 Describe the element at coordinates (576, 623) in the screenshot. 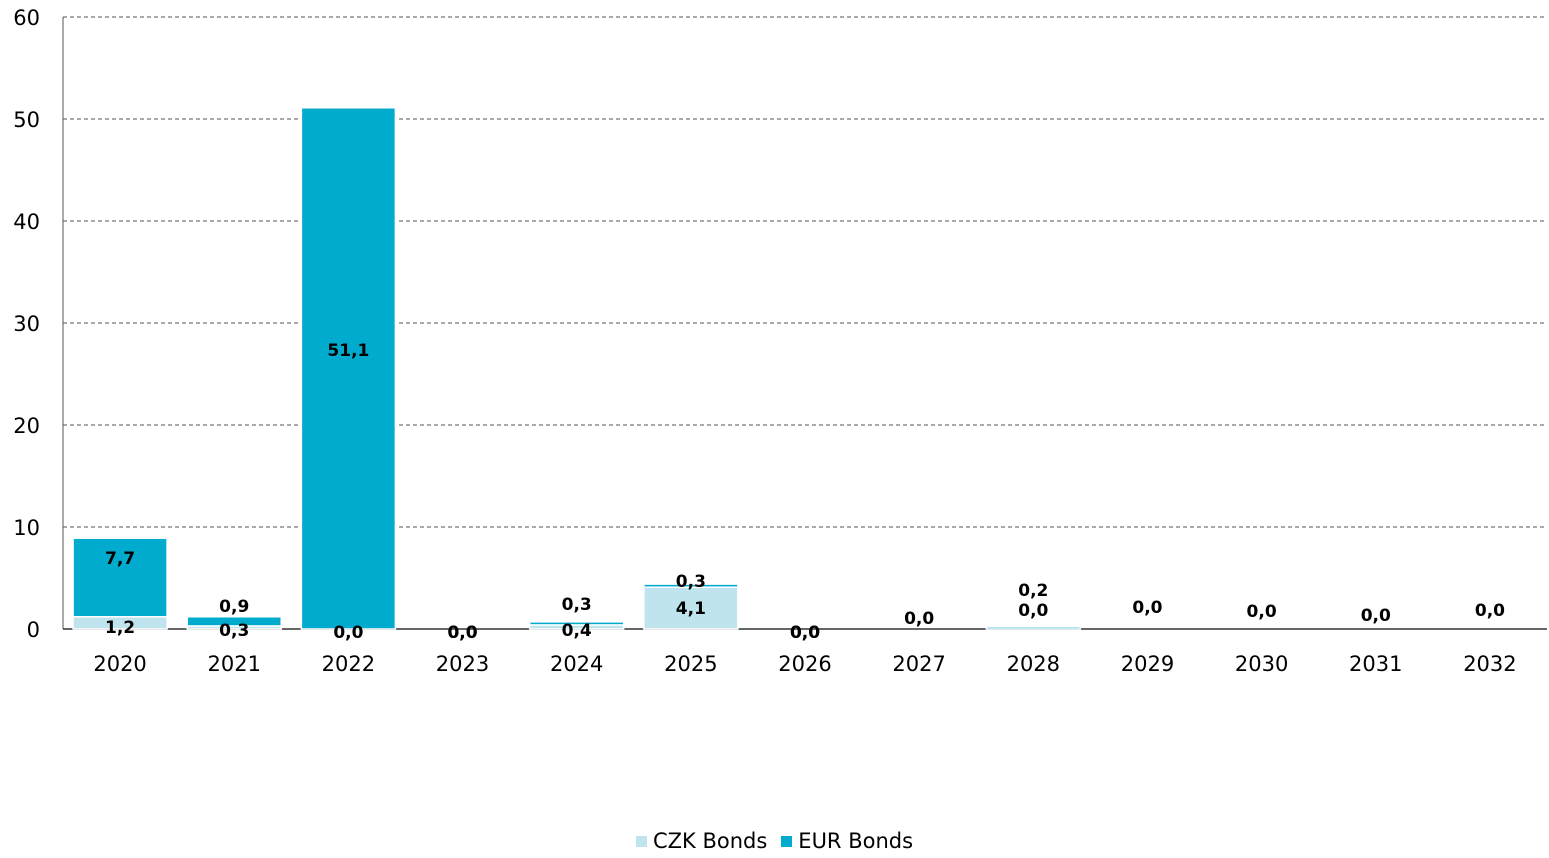

I see `bar-eur-2024` at that location.